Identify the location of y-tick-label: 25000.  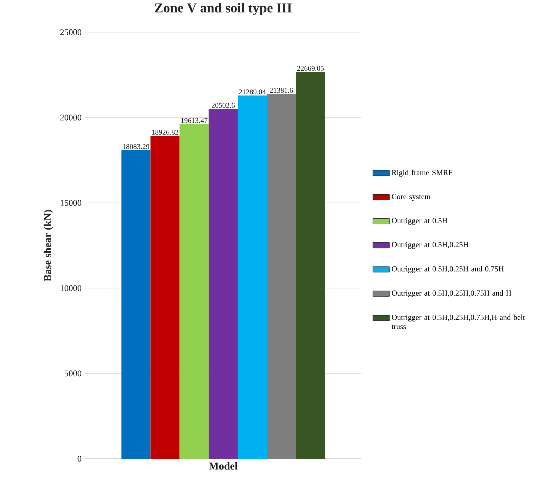
(71, 33).